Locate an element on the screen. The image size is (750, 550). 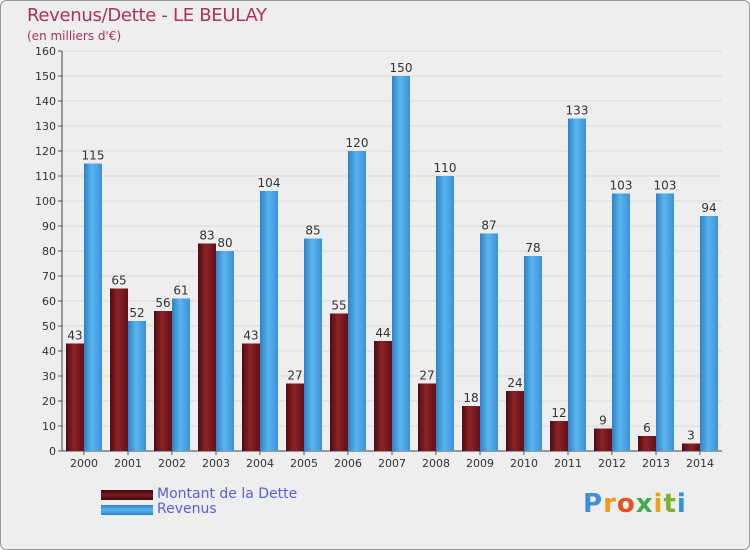
y-tick-label: 60 is located at coordinates (49, 301).